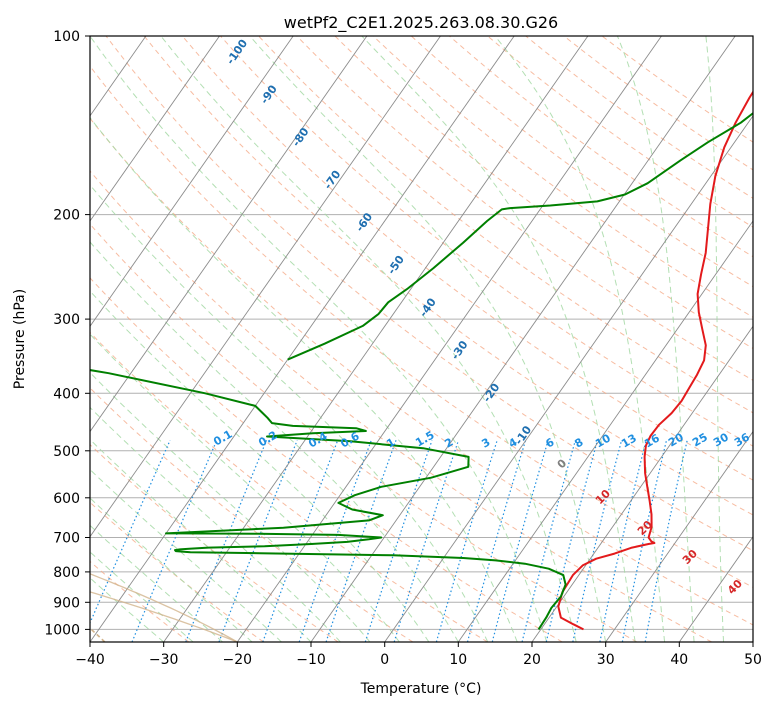 This screenshot has height=708, width=775. Describe the element at coordinates (66, 394) in the screenshot. I see `y-tick-label: 400` at that location.